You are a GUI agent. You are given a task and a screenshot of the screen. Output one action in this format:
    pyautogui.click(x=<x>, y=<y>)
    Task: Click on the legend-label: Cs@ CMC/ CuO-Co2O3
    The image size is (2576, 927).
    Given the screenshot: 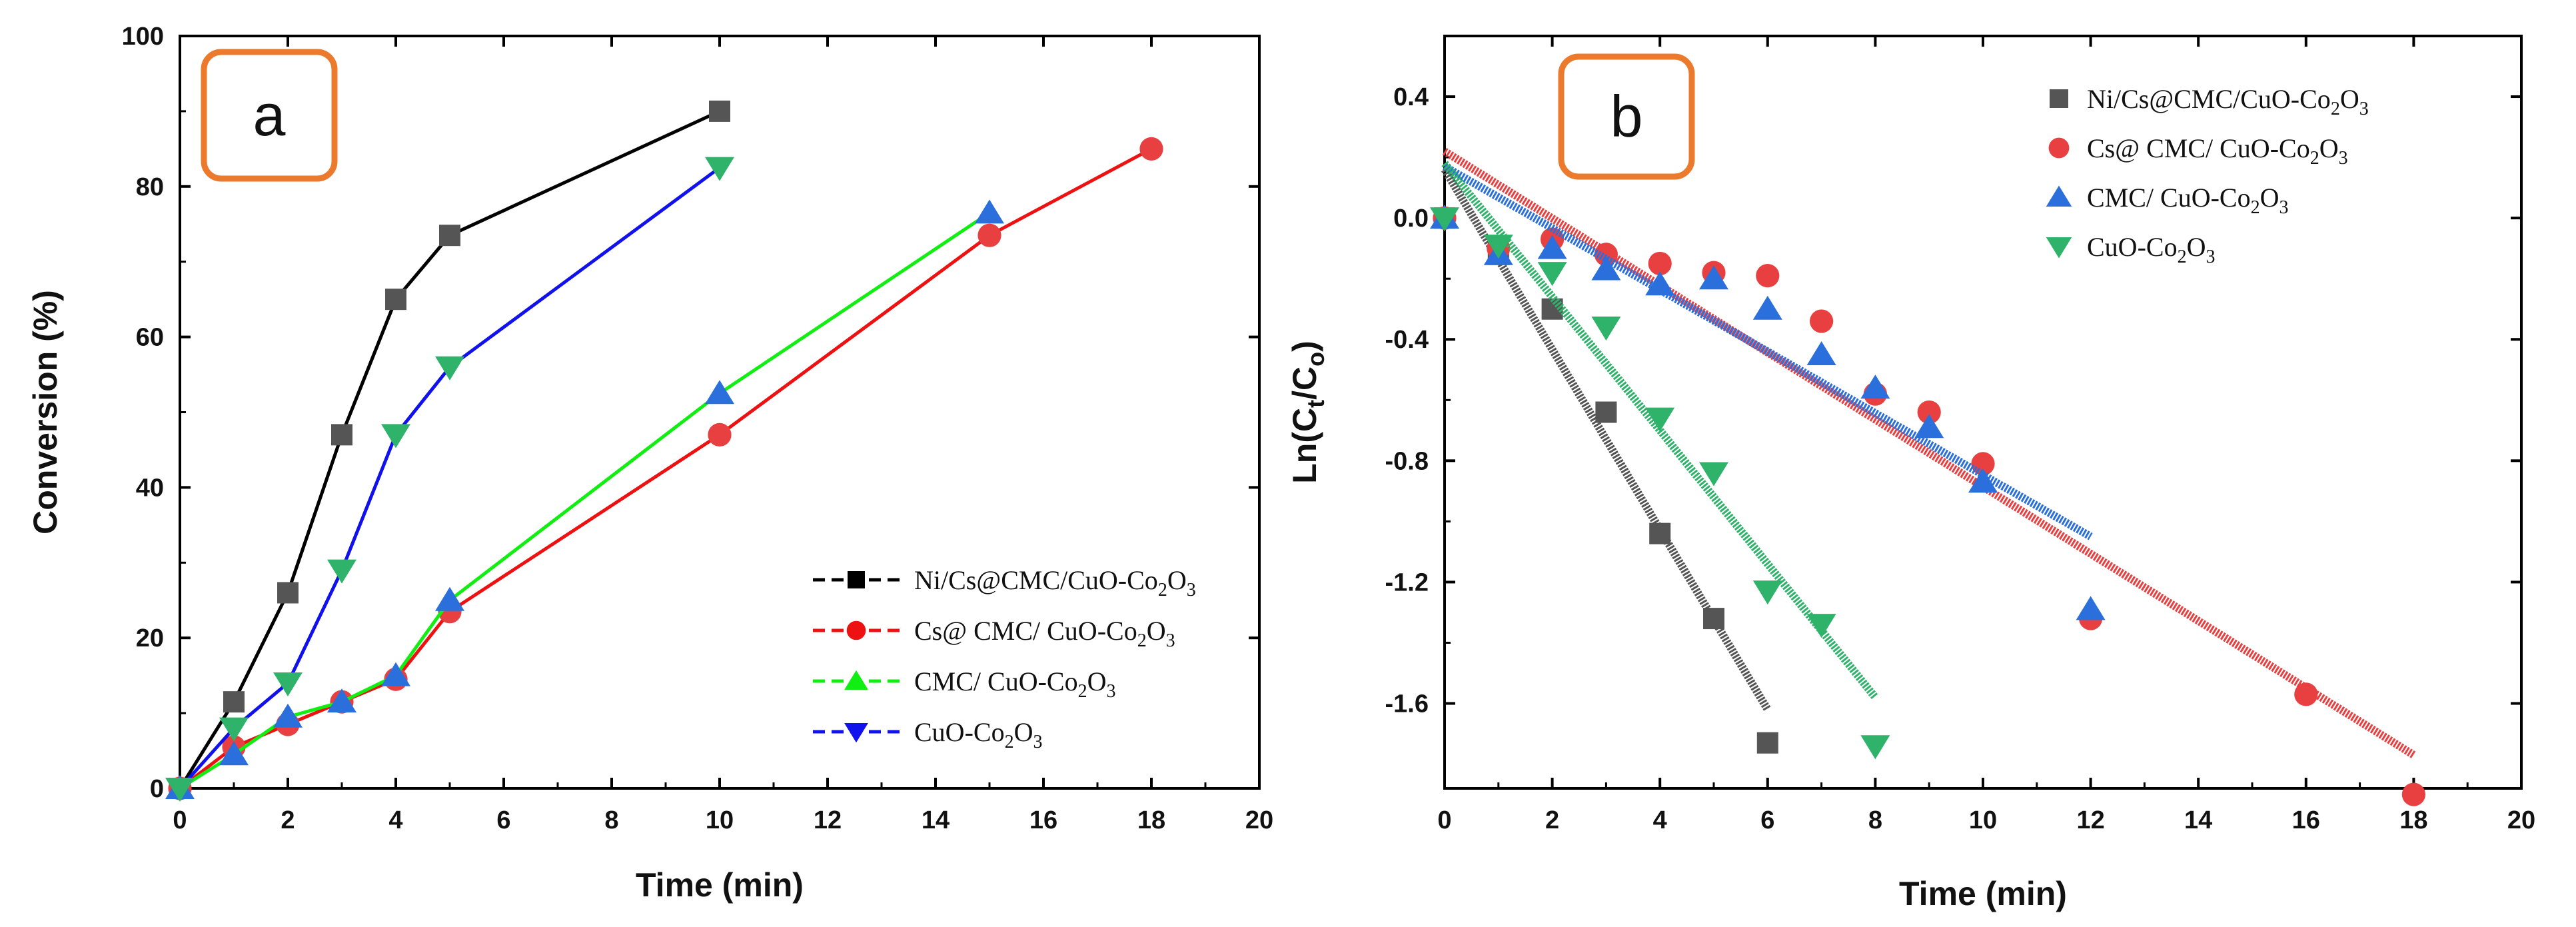 What is the action you would take?
    pyautogui.click(x=2218, y=151)
    